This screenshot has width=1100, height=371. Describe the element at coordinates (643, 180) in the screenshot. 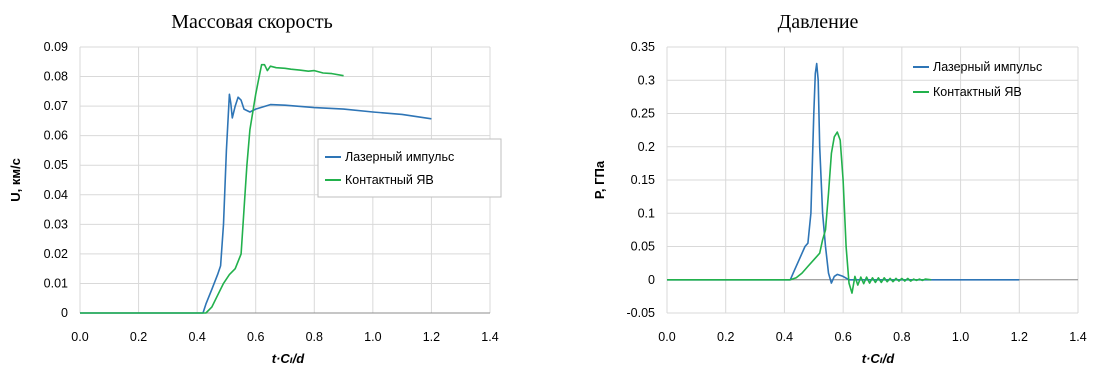

I see `y-tick-label: 0.15` at that location.